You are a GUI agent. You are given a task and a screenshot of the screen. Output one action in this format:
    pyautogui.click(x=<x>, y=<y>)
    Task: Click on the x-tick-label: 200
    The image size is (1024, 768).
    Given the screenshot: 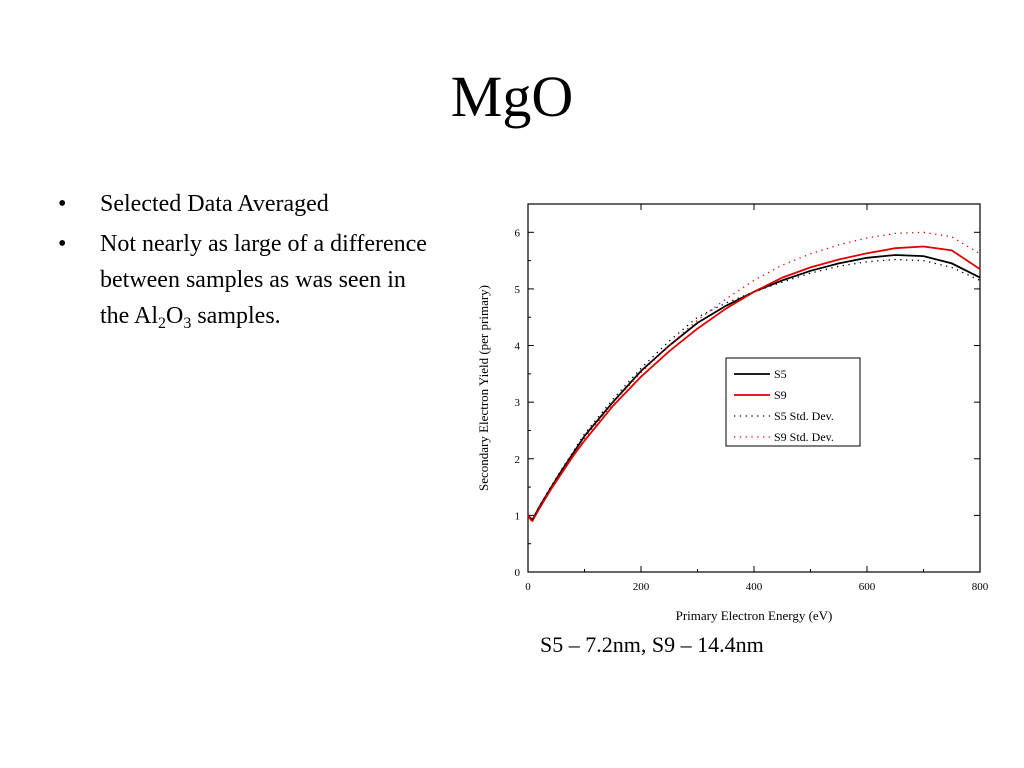 What is the action you would take?
    pyautogui.click(x=641, y=587)
    